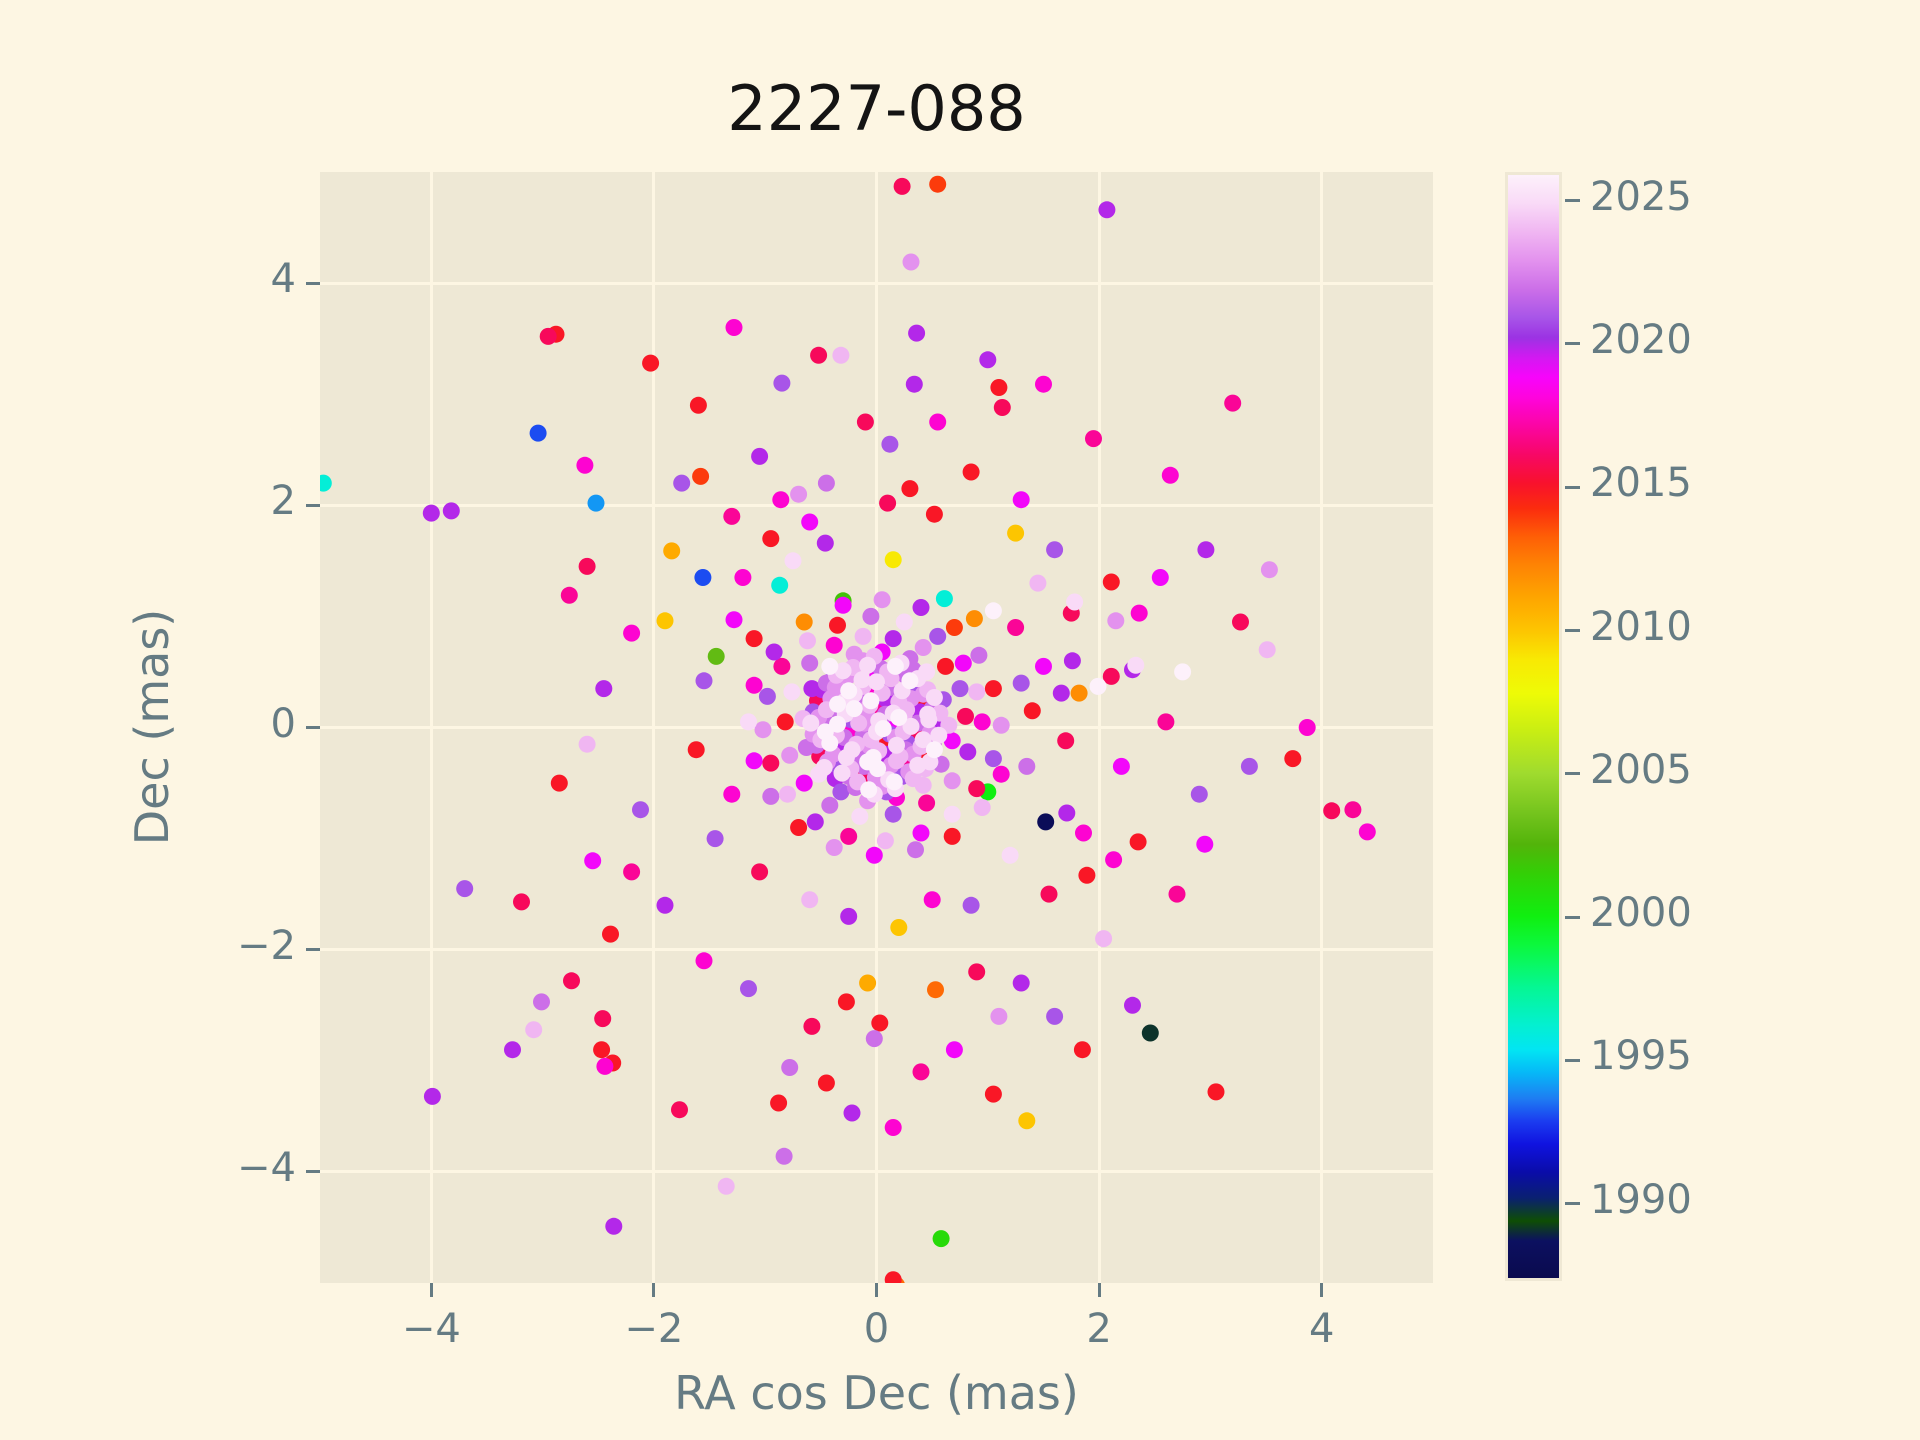 The height and width of the screenshot is (1440, 1920). What do you see at coordinates (1641, 1199) in the screenshot?
I see `colorbar-tick-label: 1990` at bounding box center [1641, 1199].